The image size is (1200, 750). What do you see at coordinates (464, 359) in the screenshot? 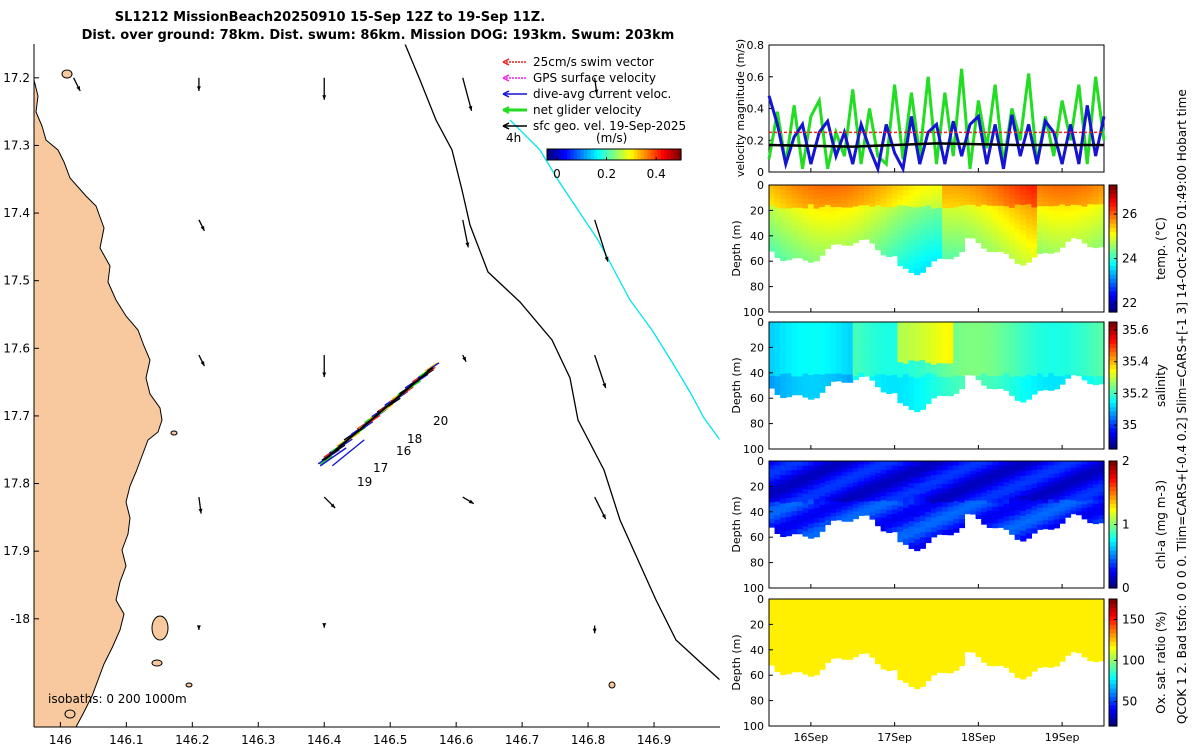
I see `geo-vector-arrowhead` at bounding box center [464, 359].